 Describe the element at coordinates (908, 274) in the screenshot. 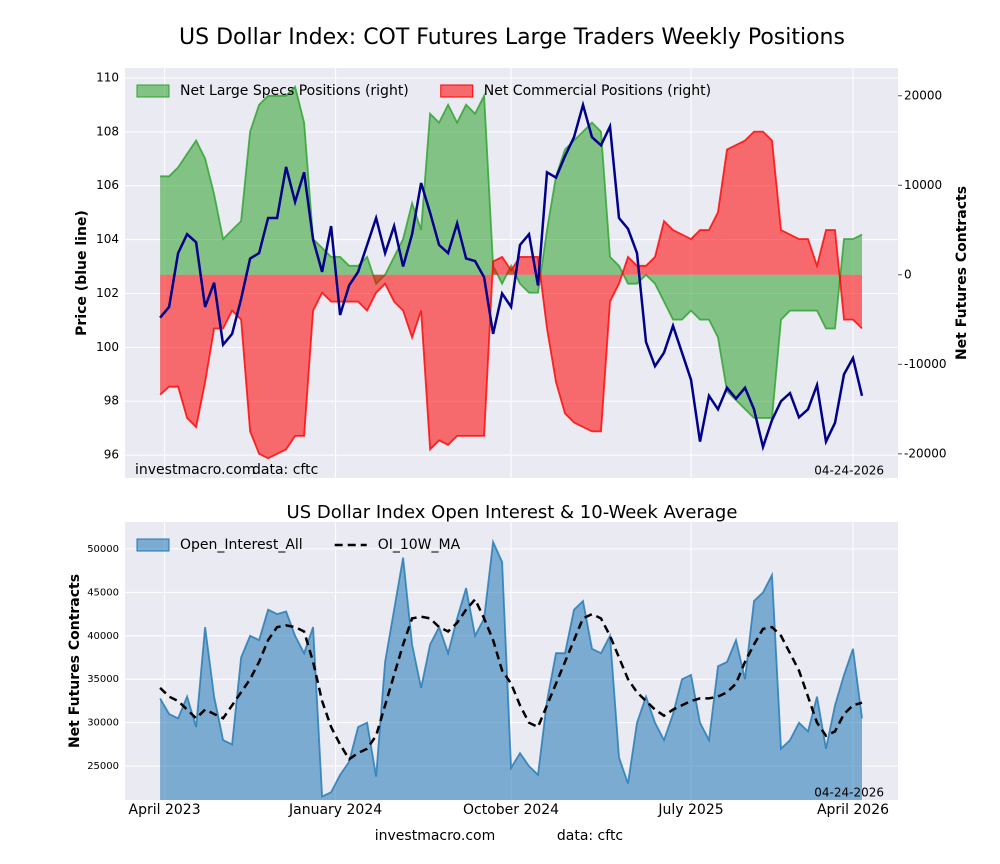

I see `y2-tick-label: 0` at that location.